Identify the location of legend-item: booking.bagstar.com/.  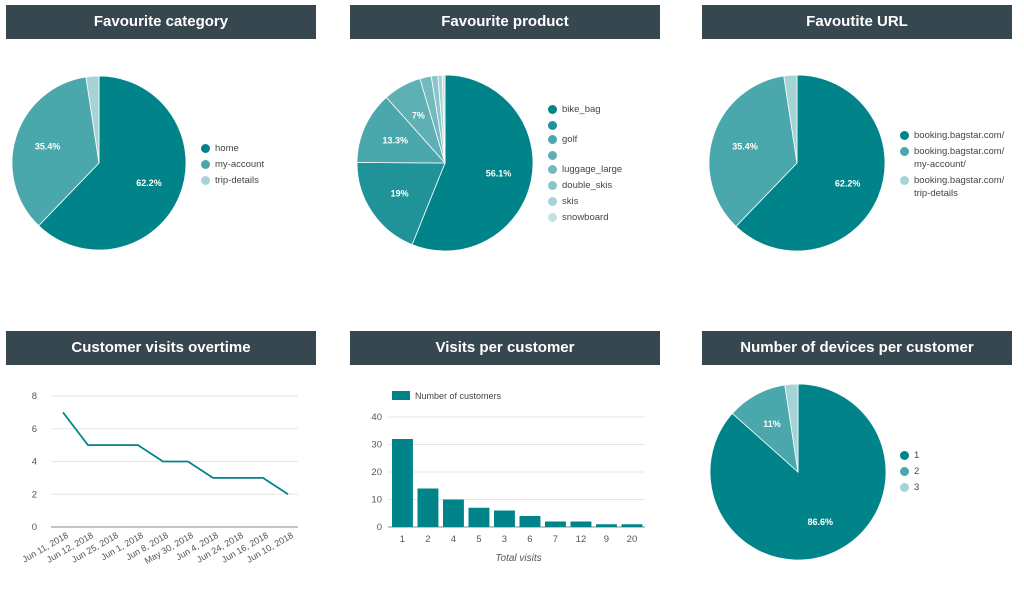
(955, 135).